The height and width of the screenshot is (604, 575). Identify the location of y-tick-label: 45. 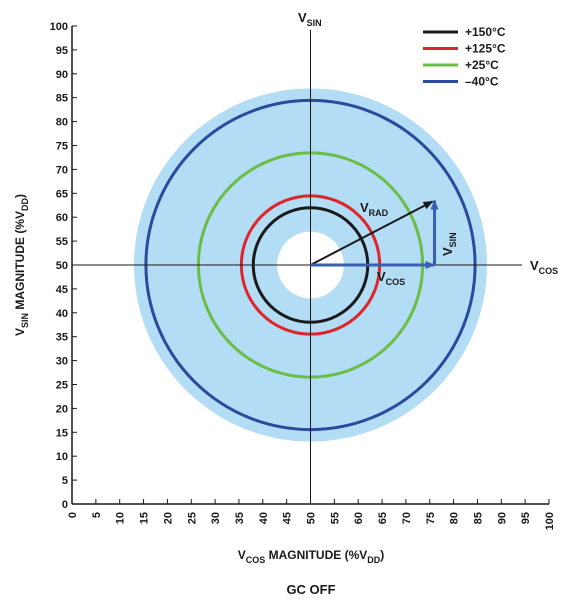
(62, 290).